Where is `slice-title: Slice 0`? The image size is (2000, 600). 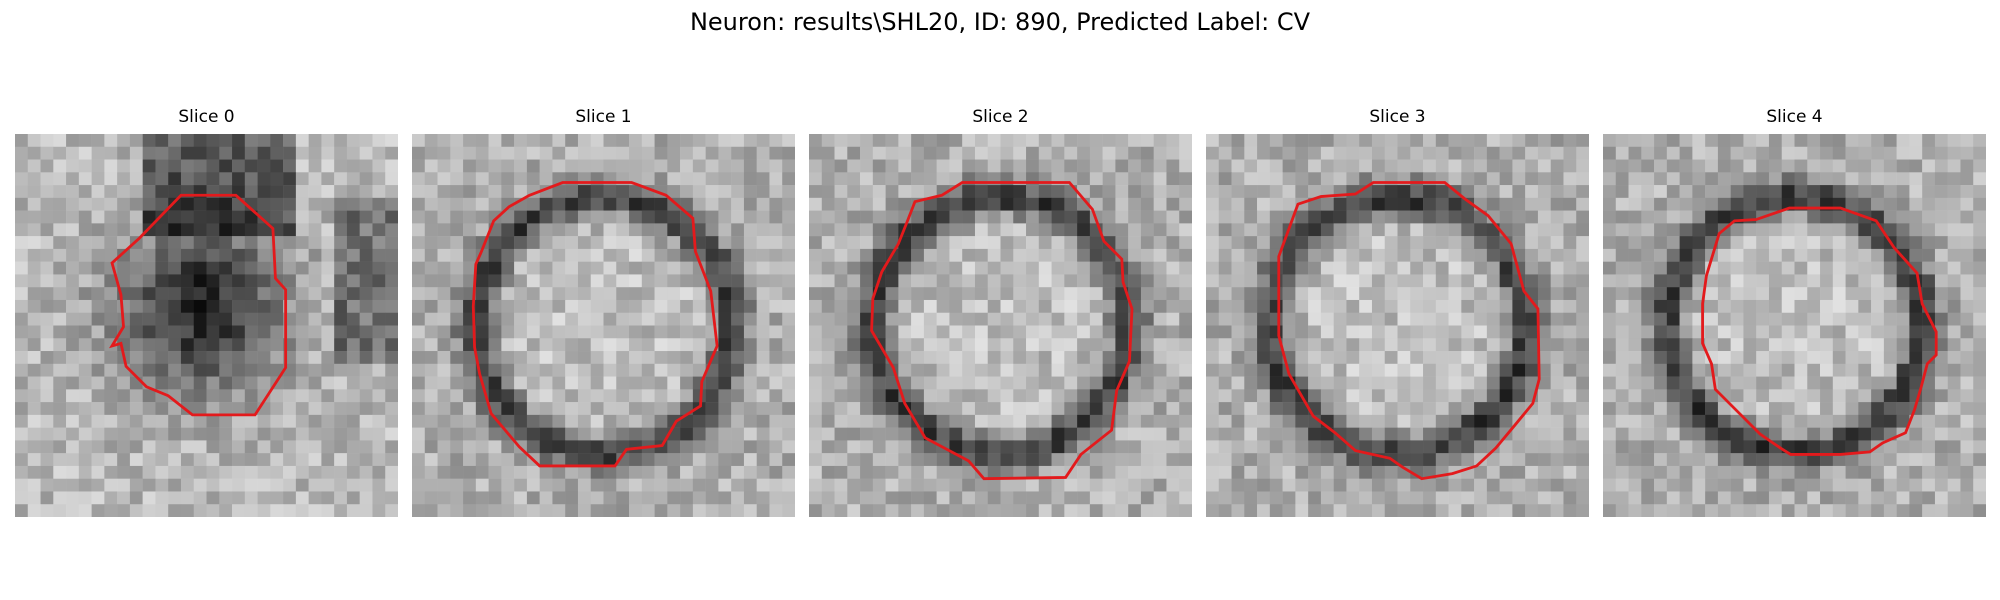
slice-title: Slice 0 is located at coordinates (206, 117).